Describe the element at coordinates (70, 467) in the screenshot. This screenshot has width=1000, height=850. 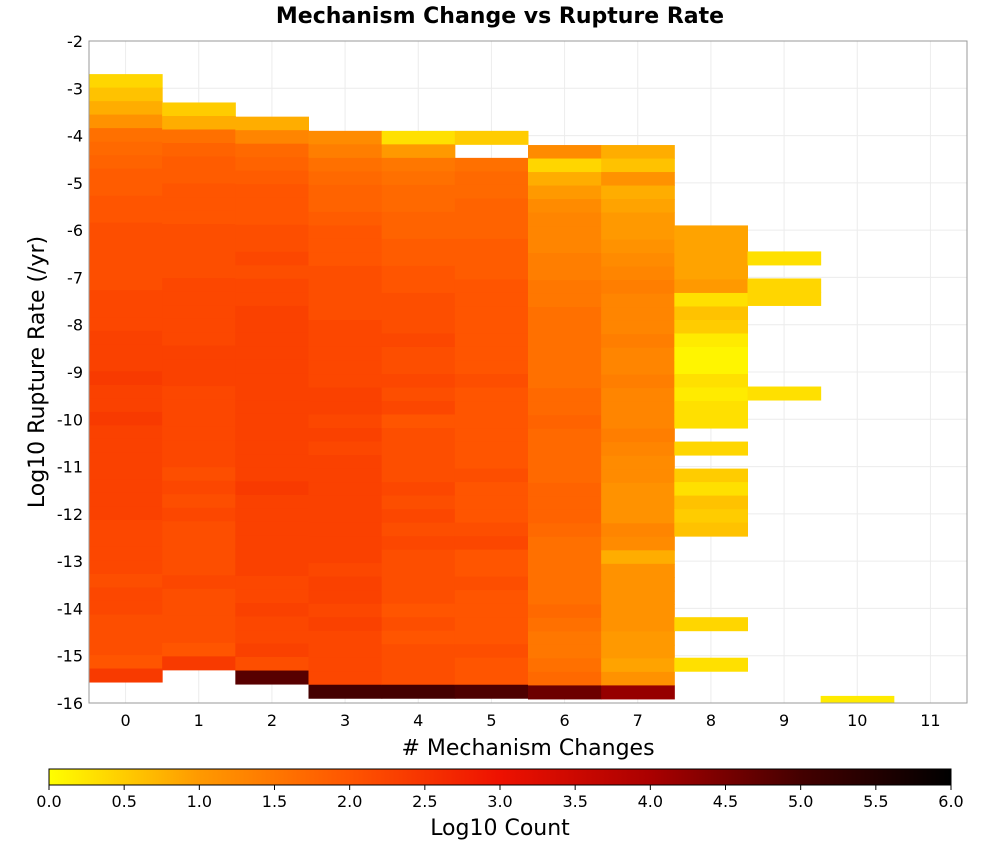
I see `y-tick-label: -11` at that location.